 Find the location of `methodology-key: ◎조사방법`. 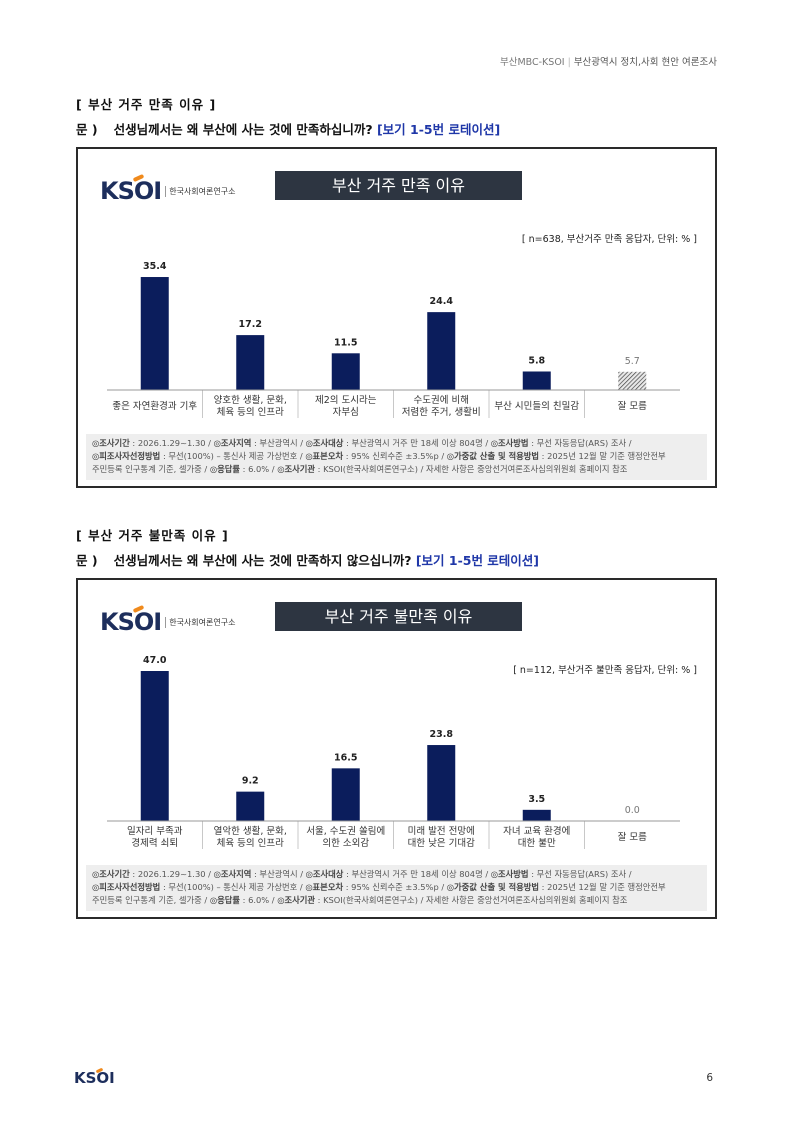

methodology-key: ◎조사방법 is located at coordinates (509, 443).